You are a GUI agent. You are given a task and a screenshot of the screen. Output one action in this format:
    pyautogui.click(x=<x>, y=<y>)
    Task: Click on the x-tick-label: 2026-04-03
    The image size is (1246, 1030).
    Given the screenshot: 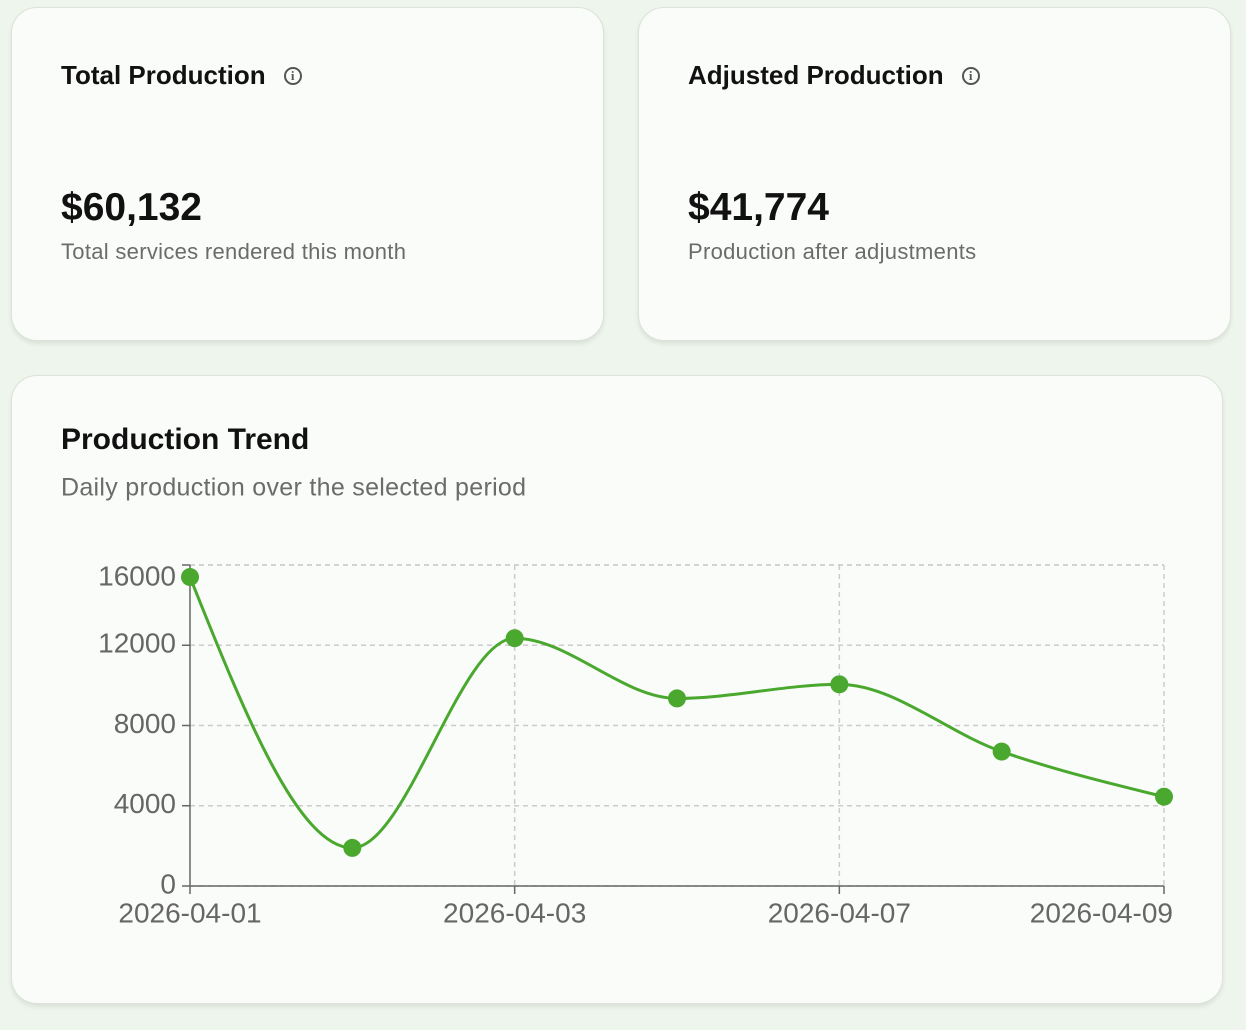 What is the action you would take?
    pyautogui.click(x=514, y=912)
    